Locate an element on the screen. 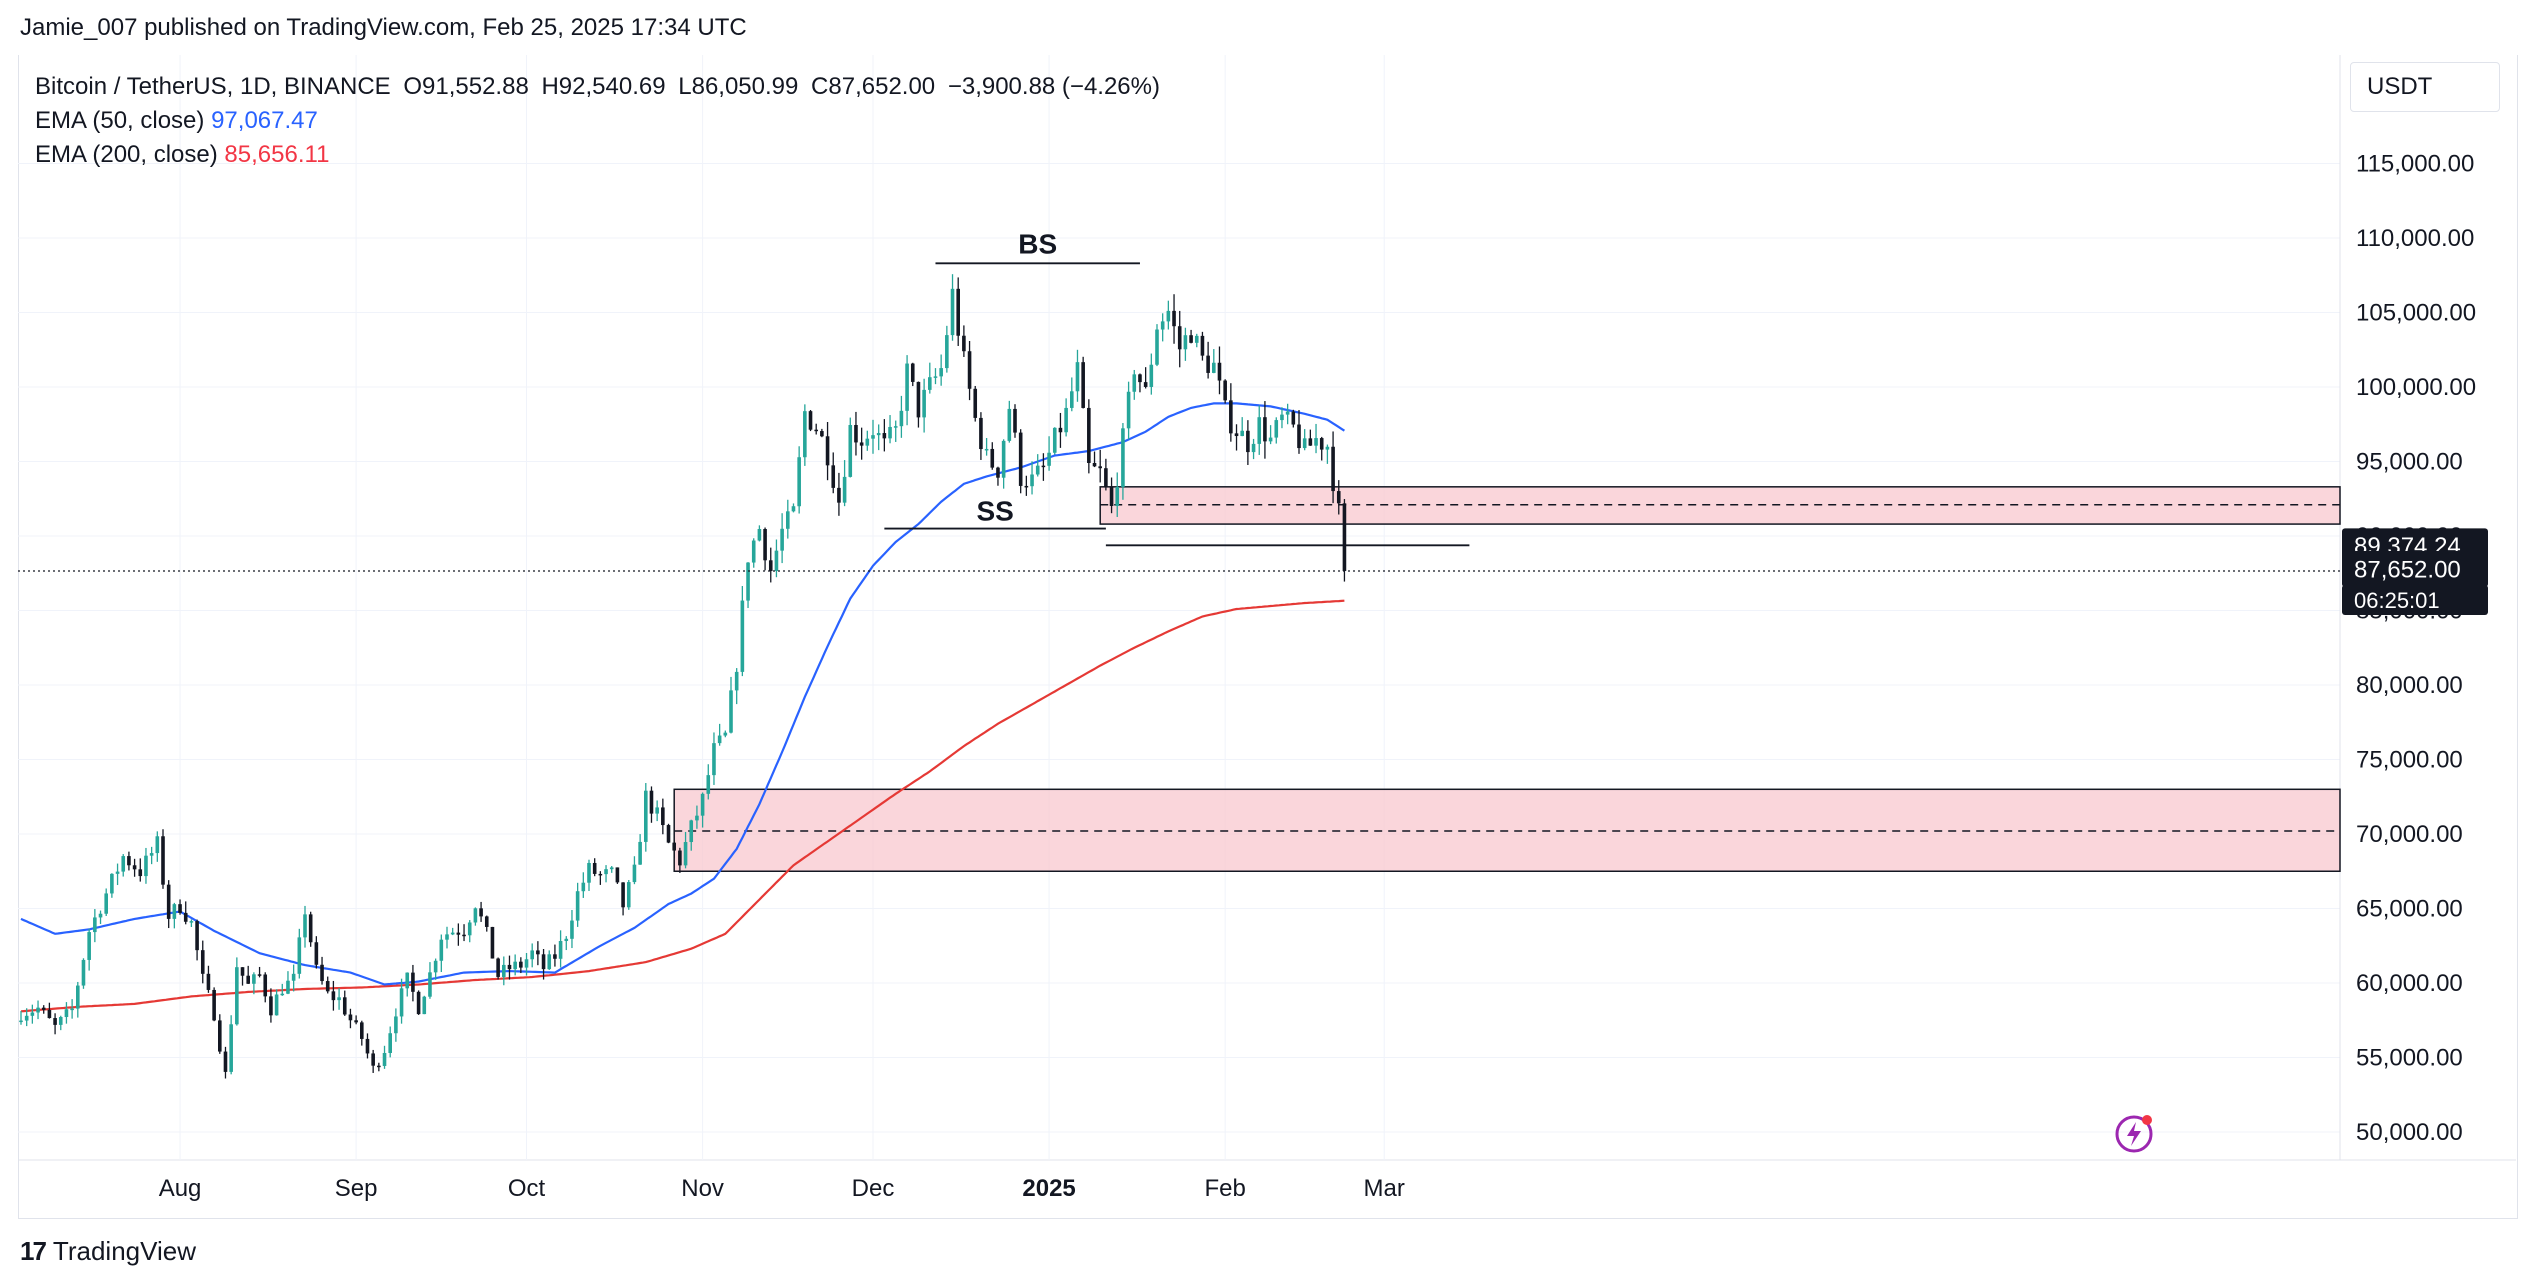 Image resolution: width=2530 pixels, height=1284 pixels. flash-icon is located at coordinates (2134, 1134).